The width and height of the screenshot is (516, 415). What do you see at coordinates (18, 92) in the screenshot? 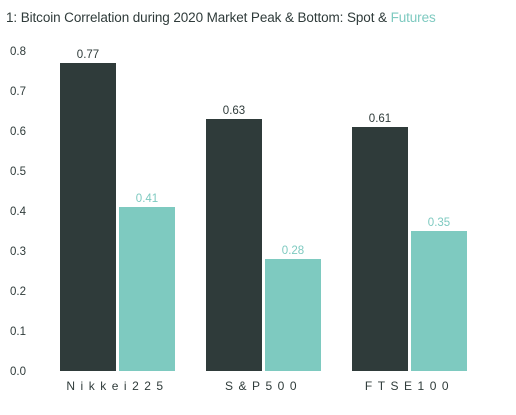
I see `y-tick-label: 0.7` at bounding box center [18, 92].